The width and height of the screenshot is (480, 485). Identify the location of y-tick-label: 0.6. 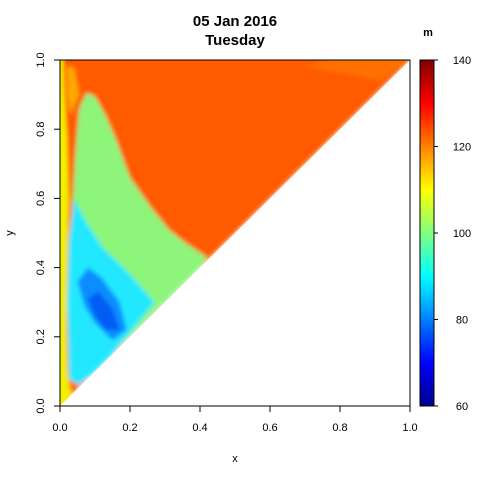
(41, 198).